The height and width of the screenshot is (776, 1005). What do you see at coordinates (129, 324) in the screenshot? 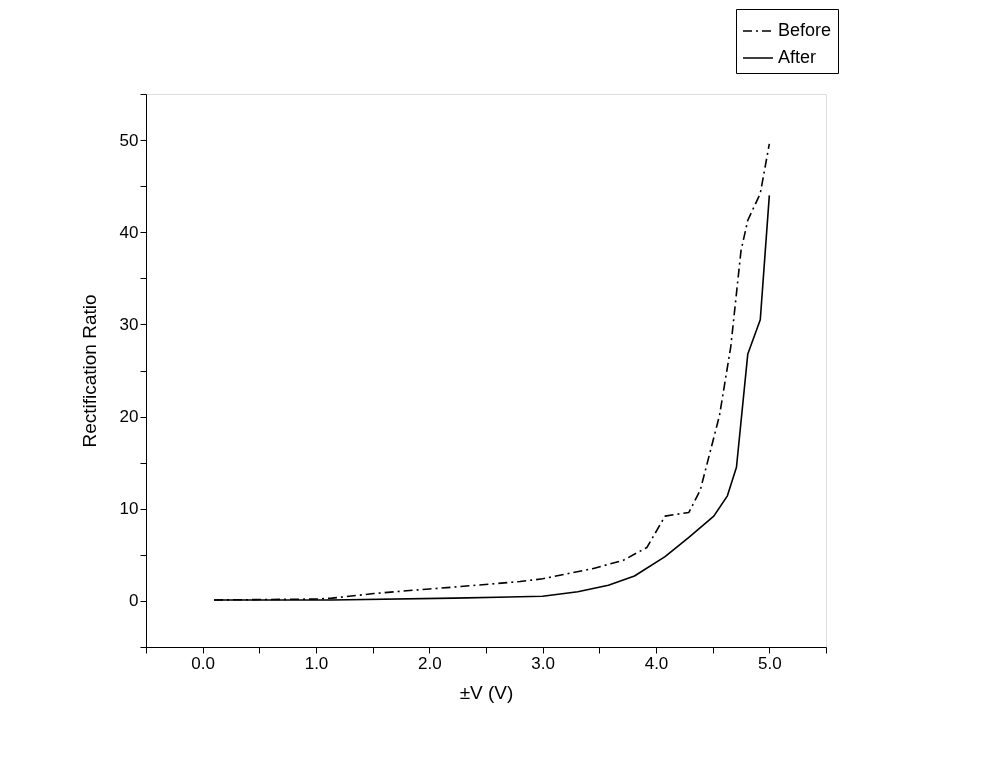
I see `y-tick-label: 30` at bounding box center [129, 324].